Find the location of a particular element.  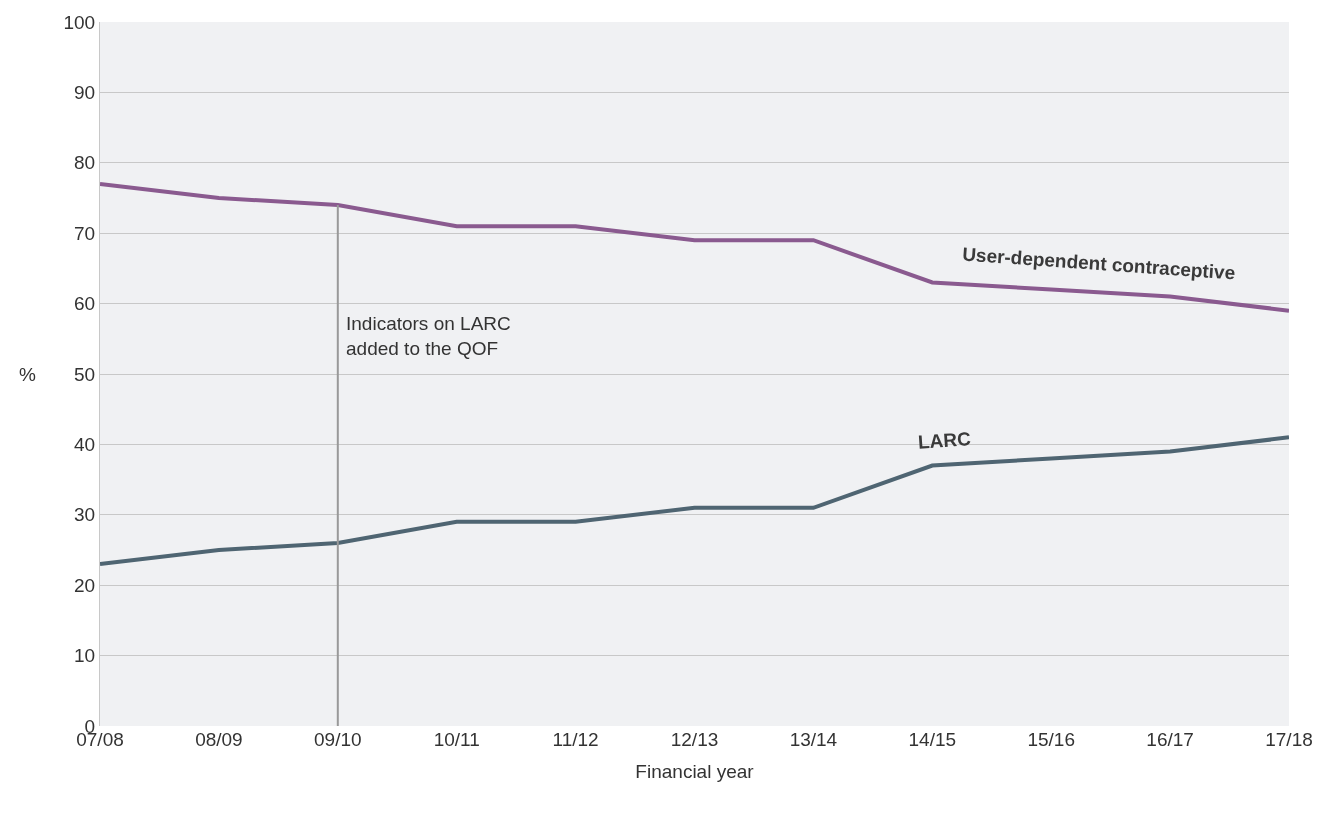

y-tick-label: 10 is located at coordinates (85, 656).